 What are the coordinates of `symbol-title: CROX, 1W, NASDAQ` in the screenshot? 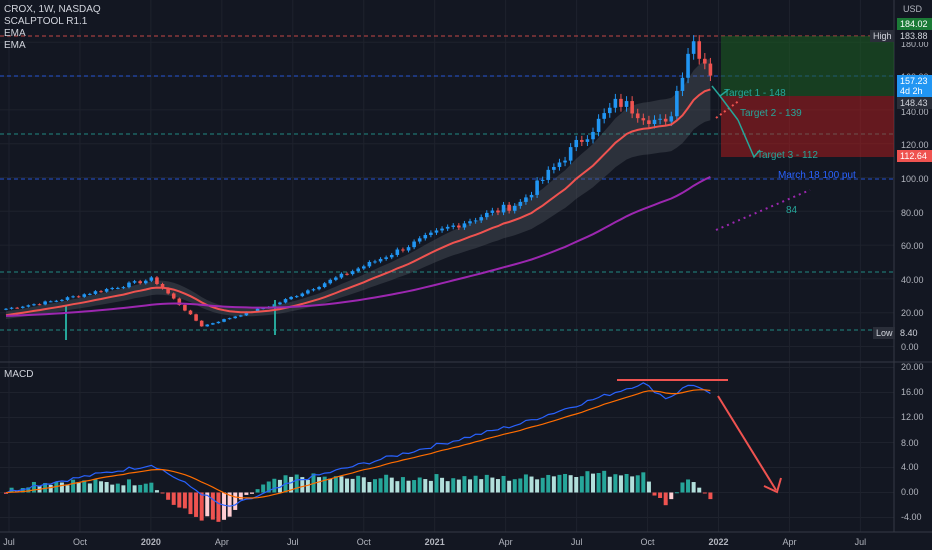 It's located at (52, 9).